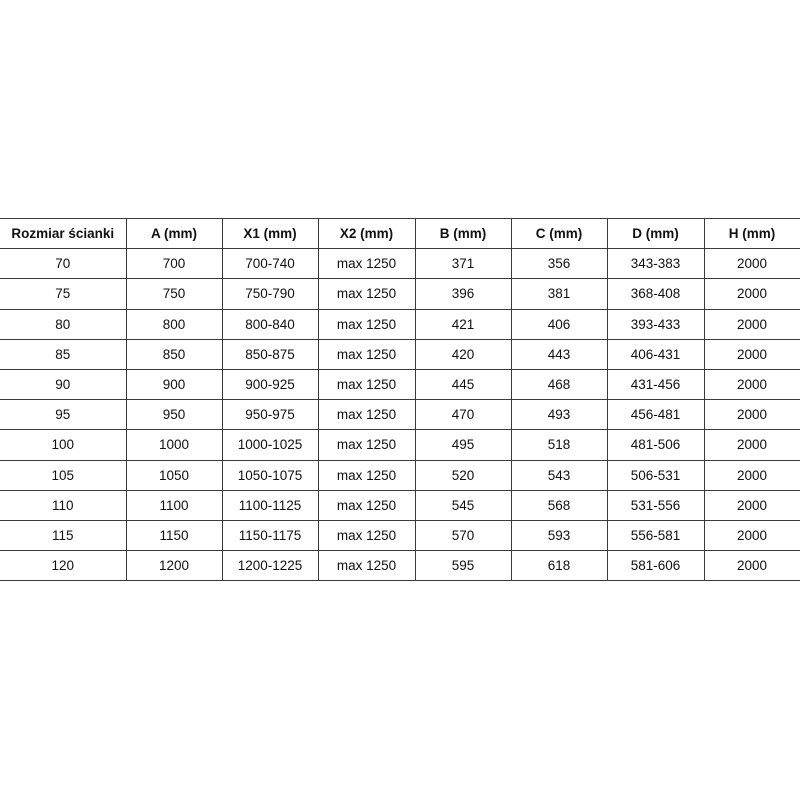  I want to click on table-cell: 368-408, so click(655, 294).